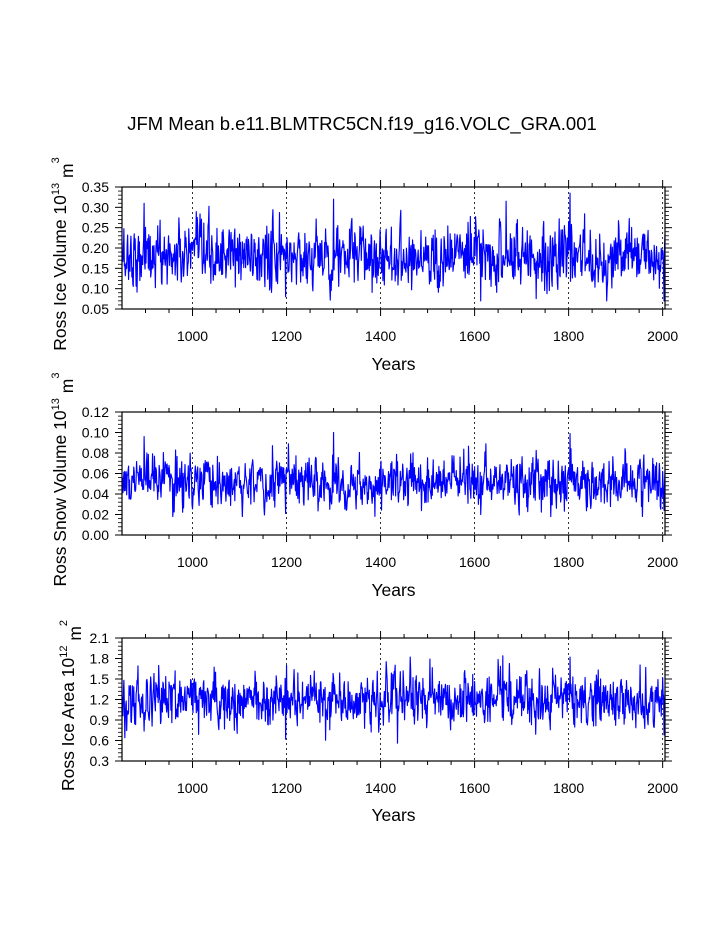 Image resolution: width=723 pixels, height=935 pixels. I want to click on y-tick-label: 0.12, so click(95, 412).